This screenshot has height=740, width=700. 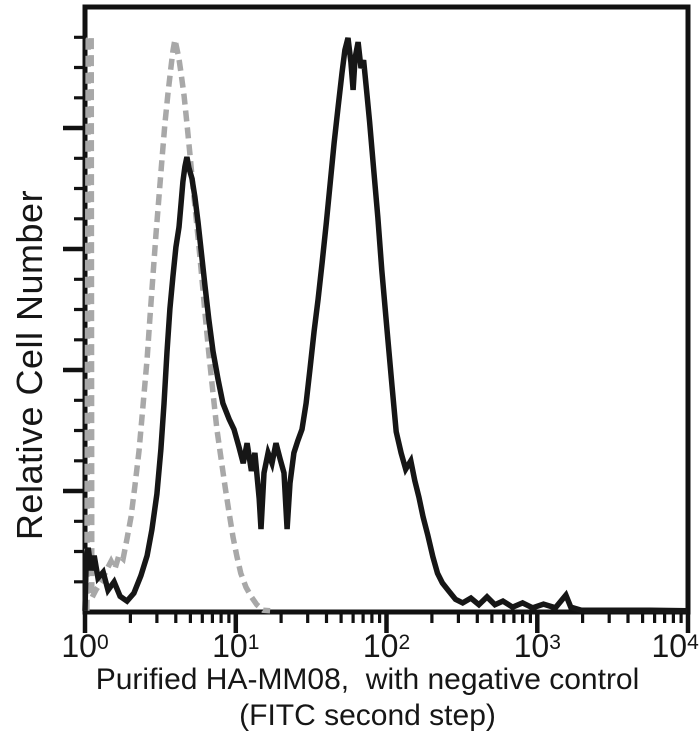 I want to click on x-axis-caption-line2: (FITC second step), so click(x=367, y=715).